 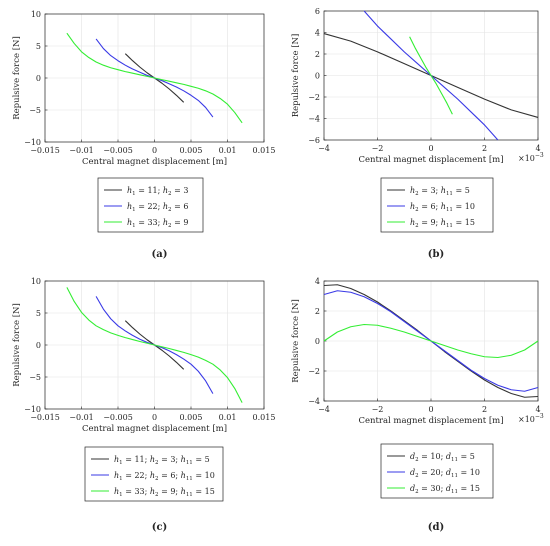 I want to click on y-tick-label: 6, so click(x=317, y=11).